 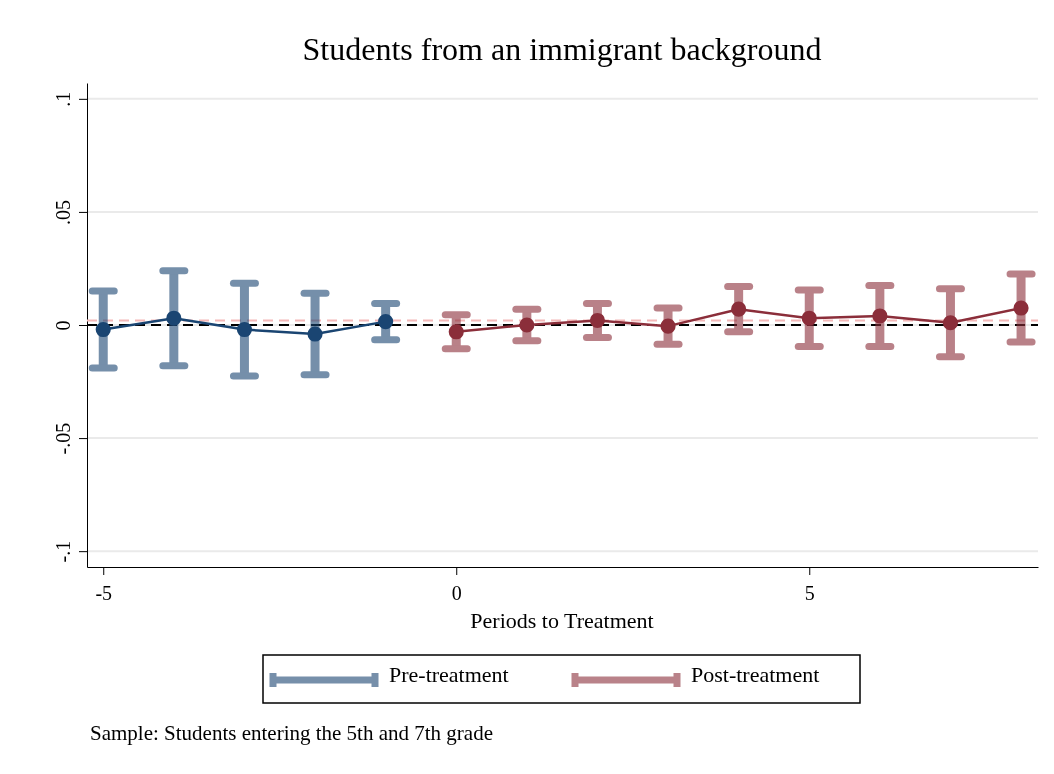 What do you see at coordinates (291, 733) in the screenshot?
I see `text: Sample: Students entering the 5th and 7th grade` at bounding box center [291, 733].